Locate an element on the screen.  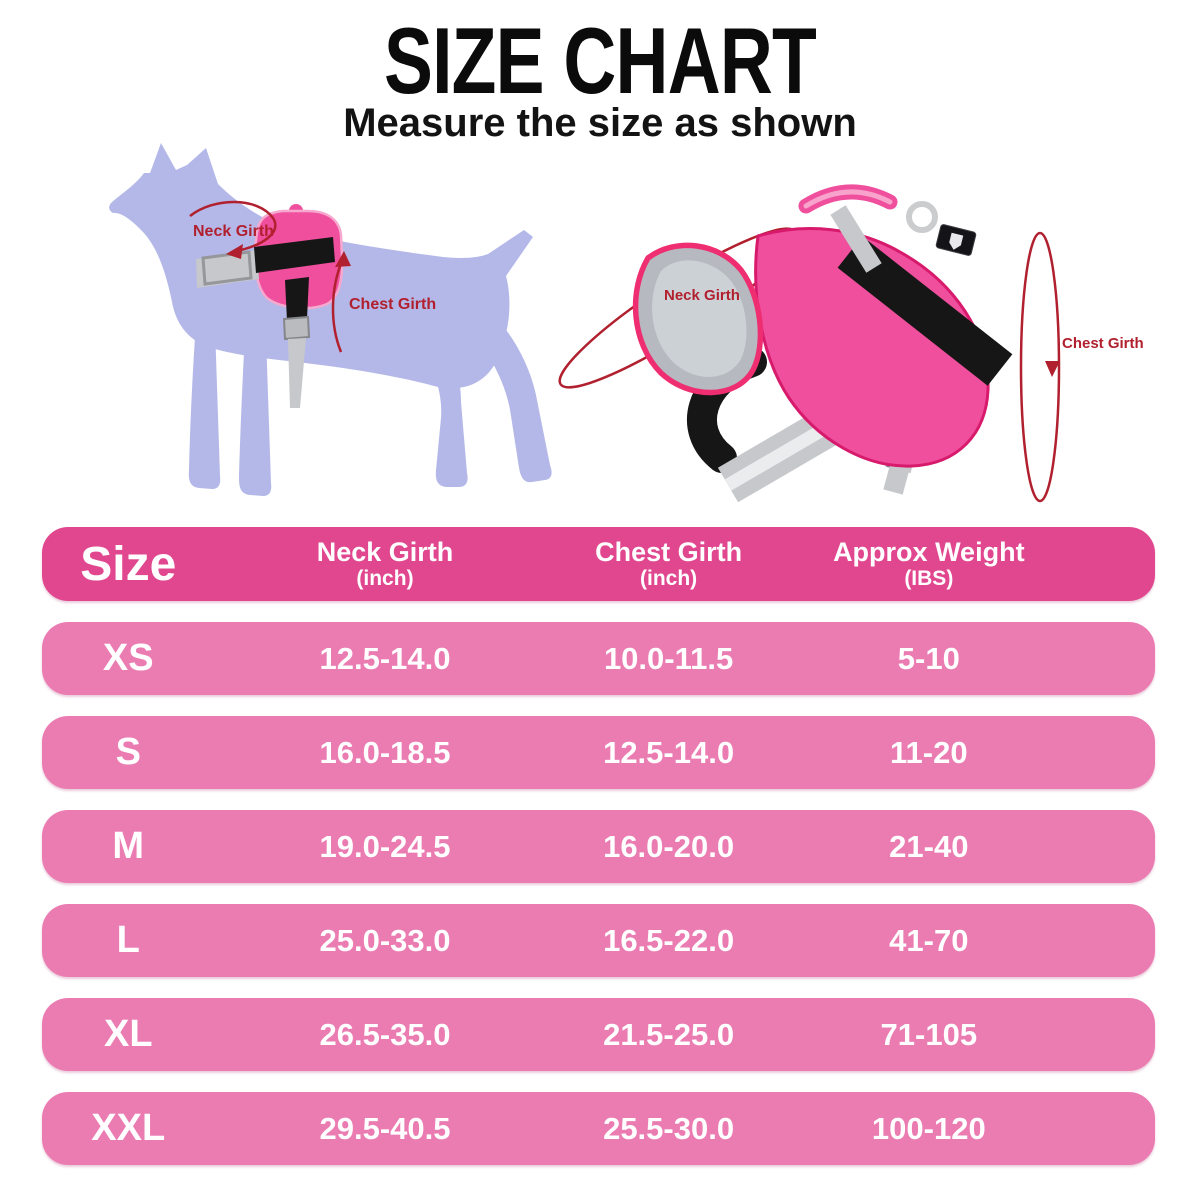
chest-girth: 16.5-22.0 is located at coordinates (669, 940).